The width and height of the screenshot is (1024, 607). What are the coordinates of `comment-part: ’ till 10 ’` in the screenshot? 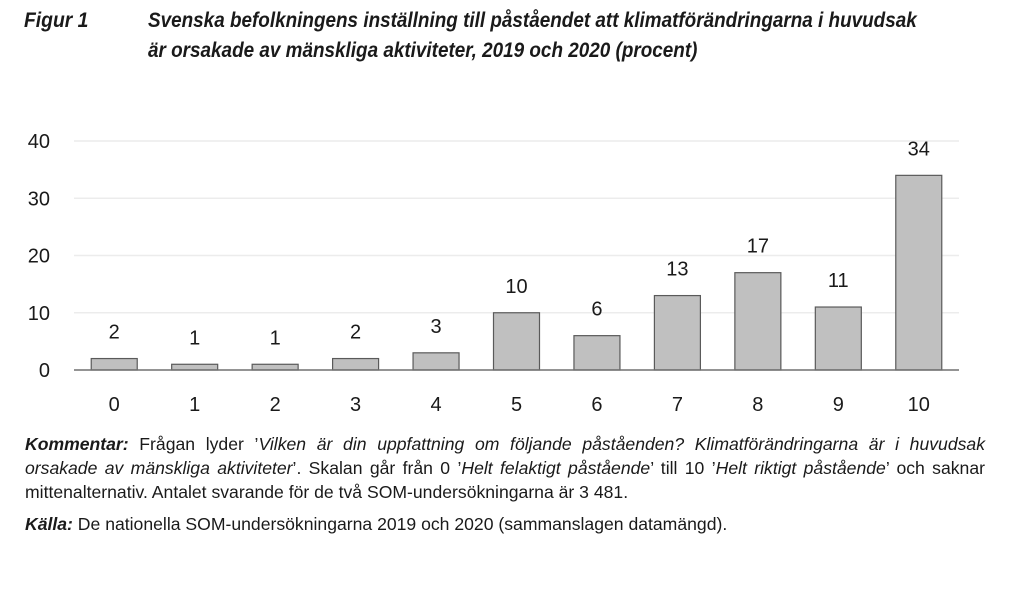 It's located at (683, 468).